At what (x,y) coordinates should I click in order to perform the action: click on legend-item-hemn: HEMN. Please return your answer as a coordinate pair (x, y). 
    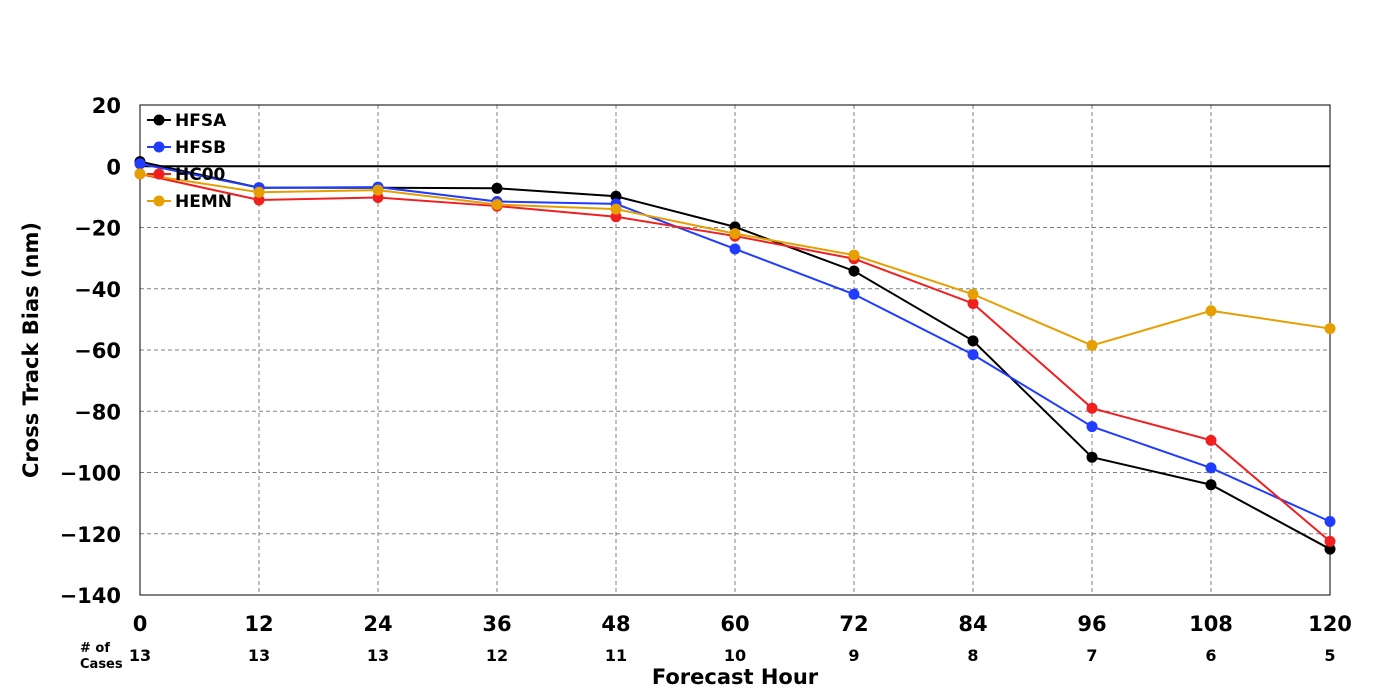
    Looking at the image, I should click on (189, 202).